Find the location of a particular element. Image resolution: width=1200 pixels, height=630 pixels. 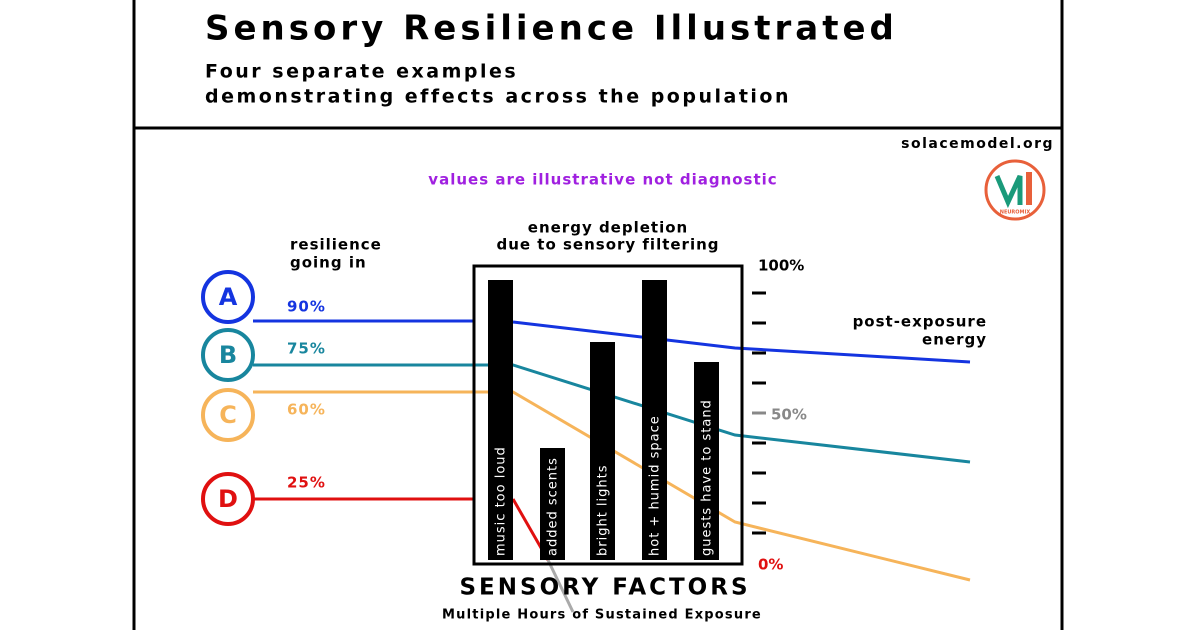

group-letter: A is located at coordinates (228, 297).